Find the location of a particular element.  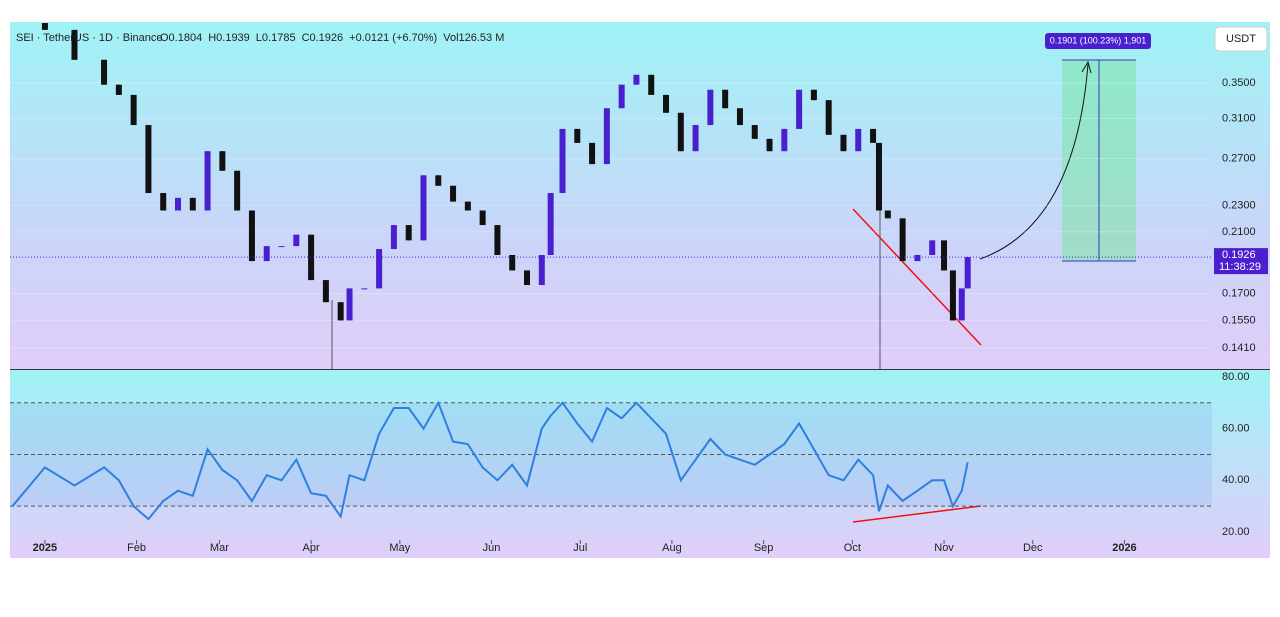

currency-button is located at coordinates (1241, 39).